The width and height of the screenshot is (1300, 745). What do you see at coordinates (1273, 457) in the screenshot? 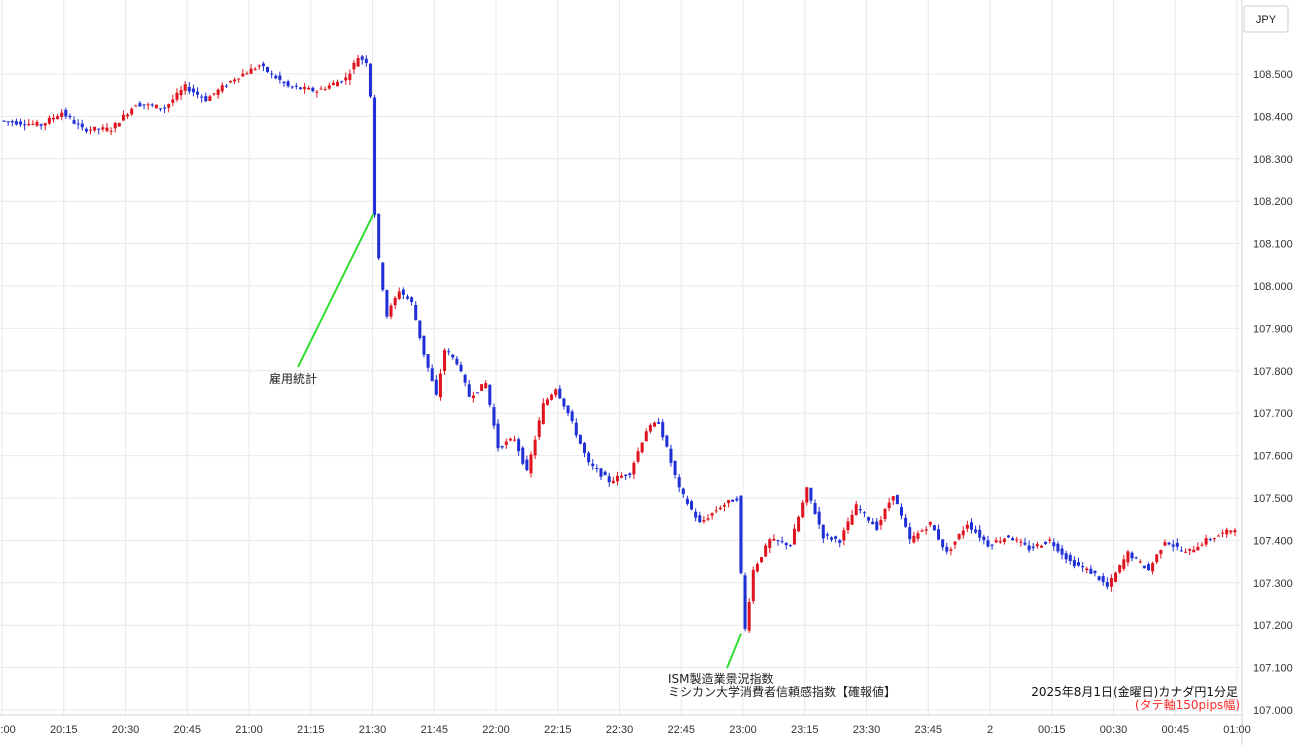
I see `y-tick-label: 107.600` at bounding box center [1273, 457].